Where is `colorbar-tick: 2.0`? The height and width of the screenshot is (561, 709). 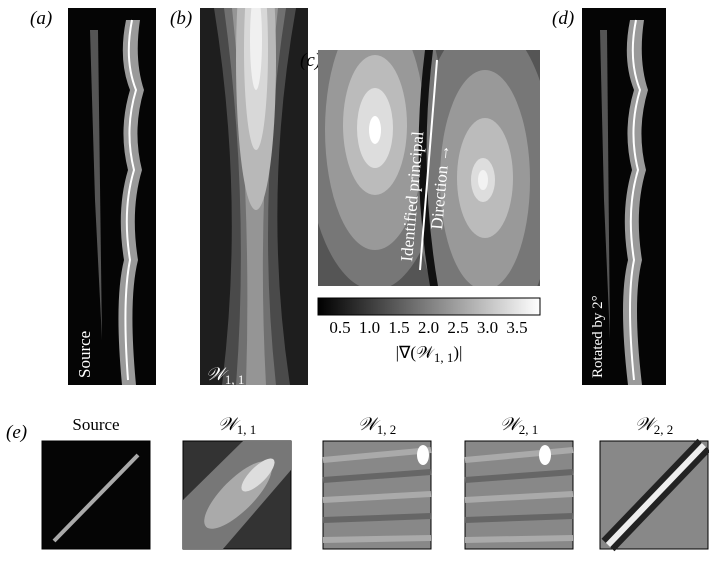
colorbar-tick: 2.0 is located at coordinates (428, 327).